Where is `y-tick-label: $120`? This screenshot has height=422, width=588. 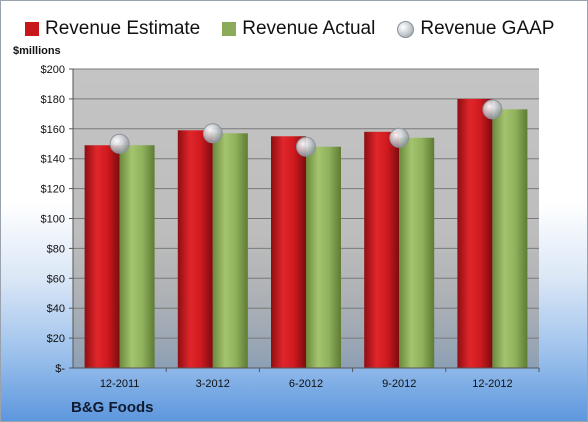
y-tick-label: $120 is located at coordinates (53, 190).